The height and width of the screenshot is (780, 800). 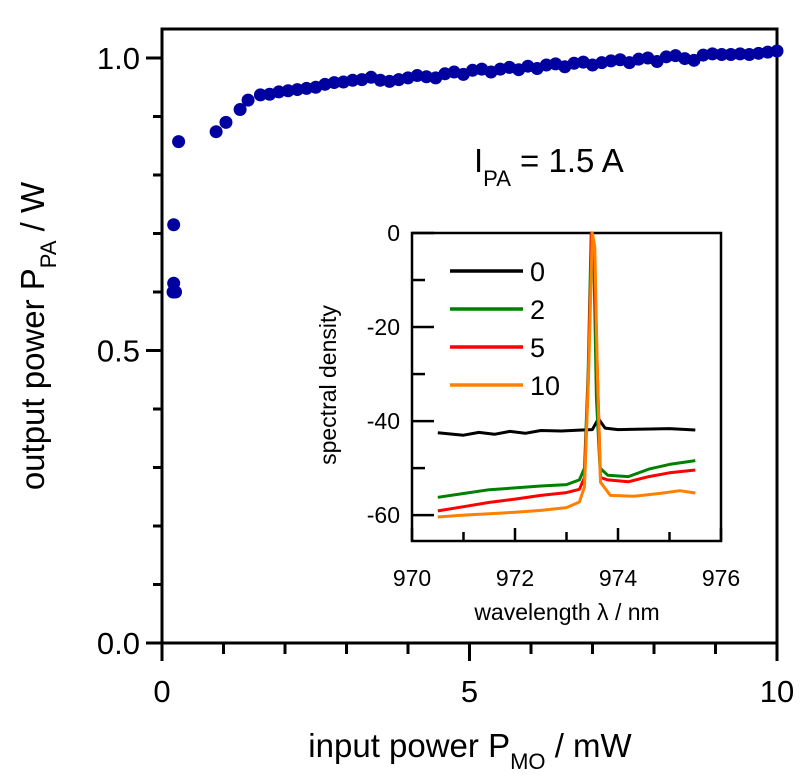 What do you see at coordinates (470, 750) in the screenshot?
I see `x-axis-label: input power PMO / mW` at bounding box center [470, 750].